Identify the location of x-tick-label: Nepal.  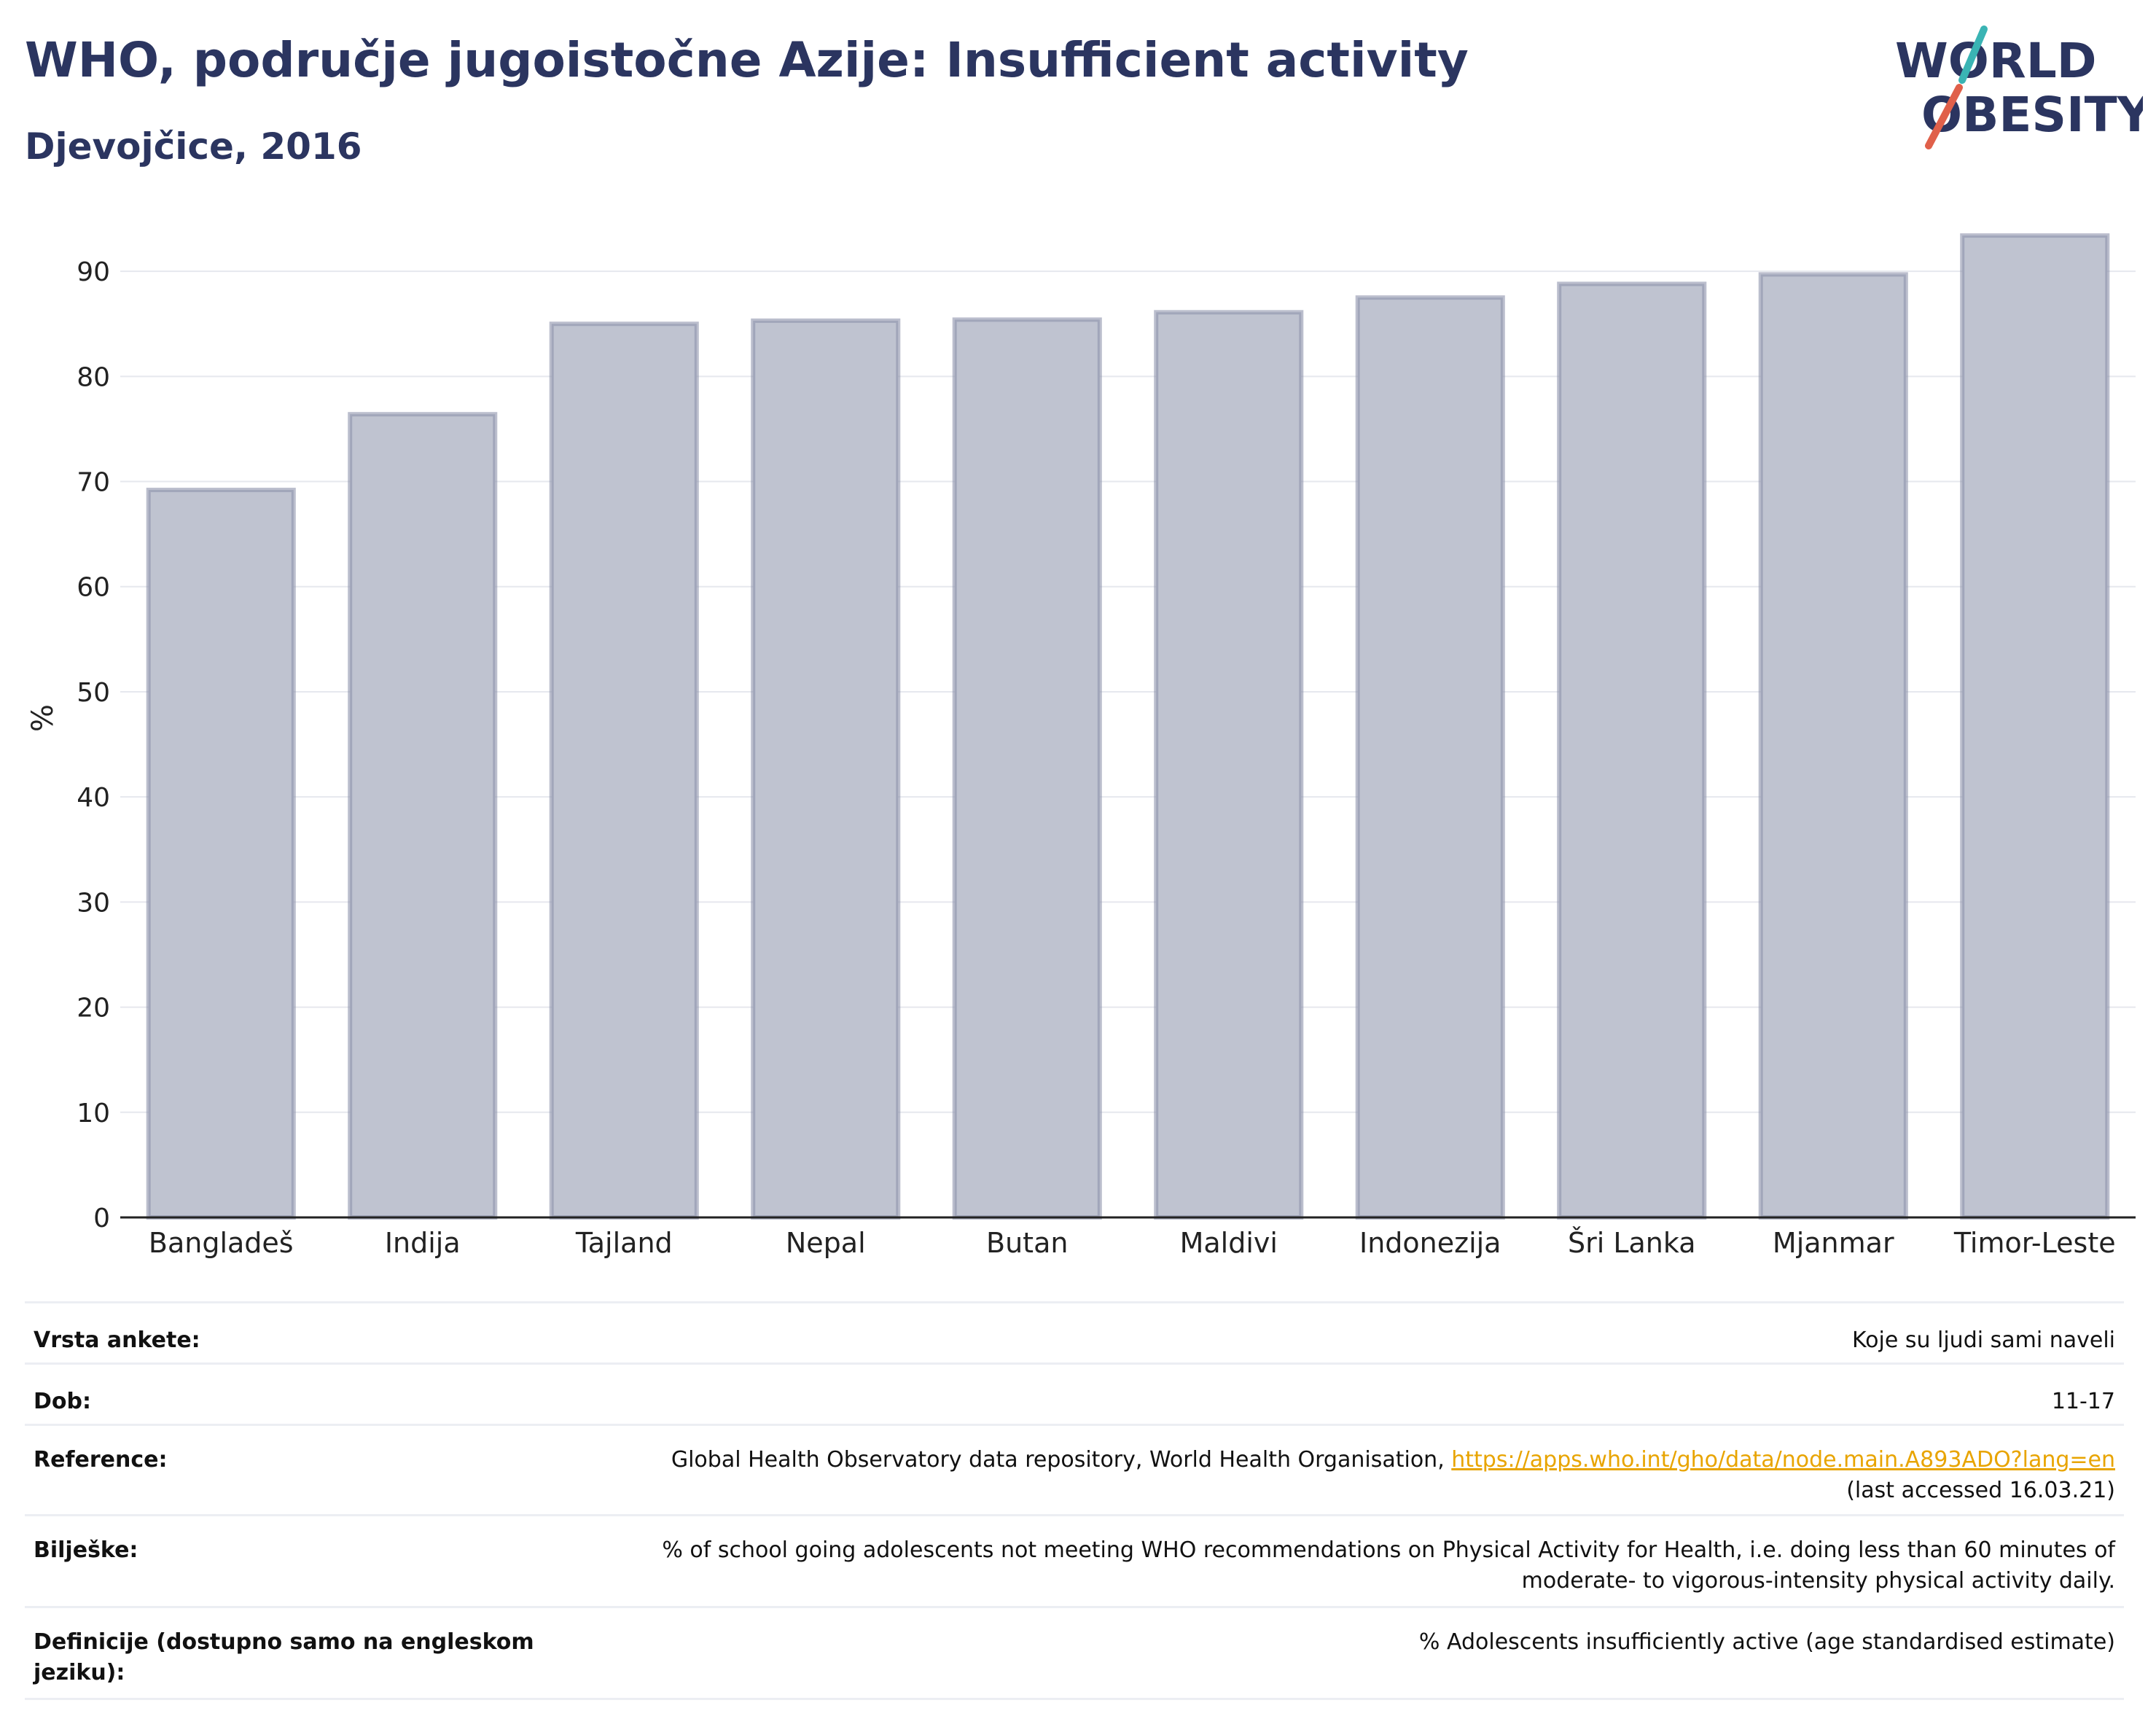
(826, 1243).